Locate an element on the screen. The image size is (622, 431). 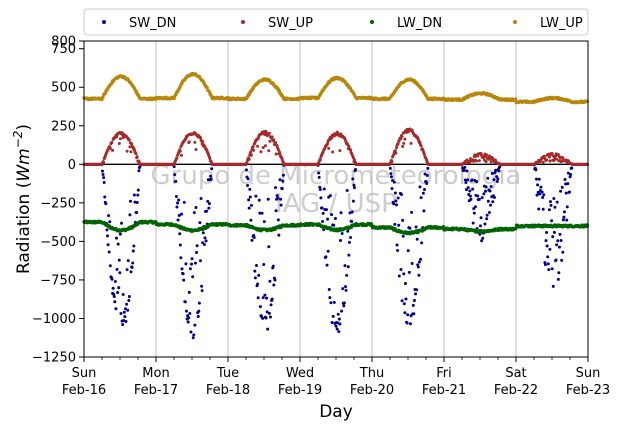
watermark-line-2: IAG / USP is located at coordinates (336, 204).